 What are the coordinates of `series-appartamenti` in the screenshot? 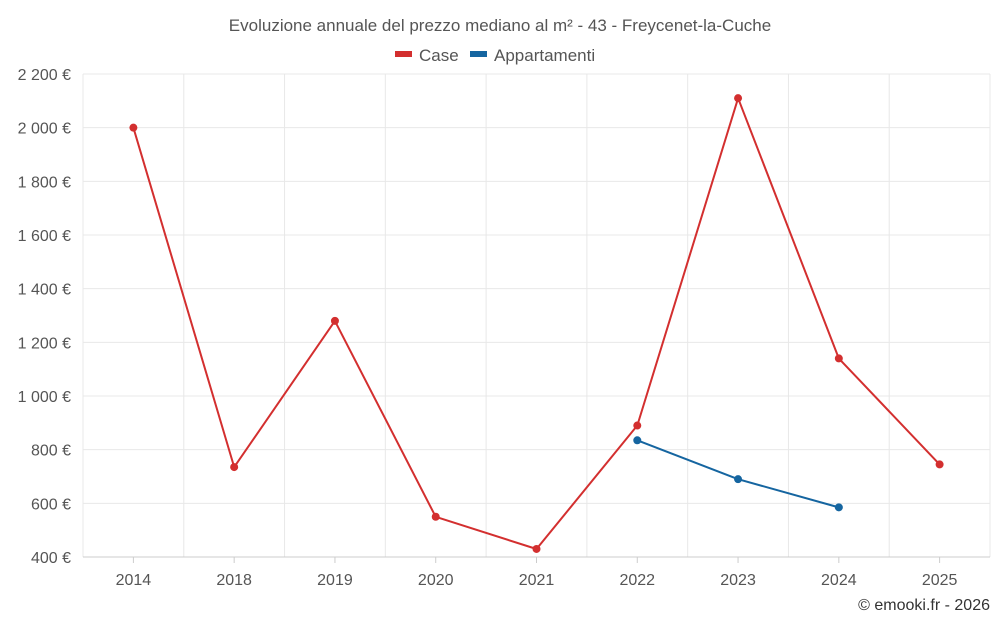 It's located at (738, 474).